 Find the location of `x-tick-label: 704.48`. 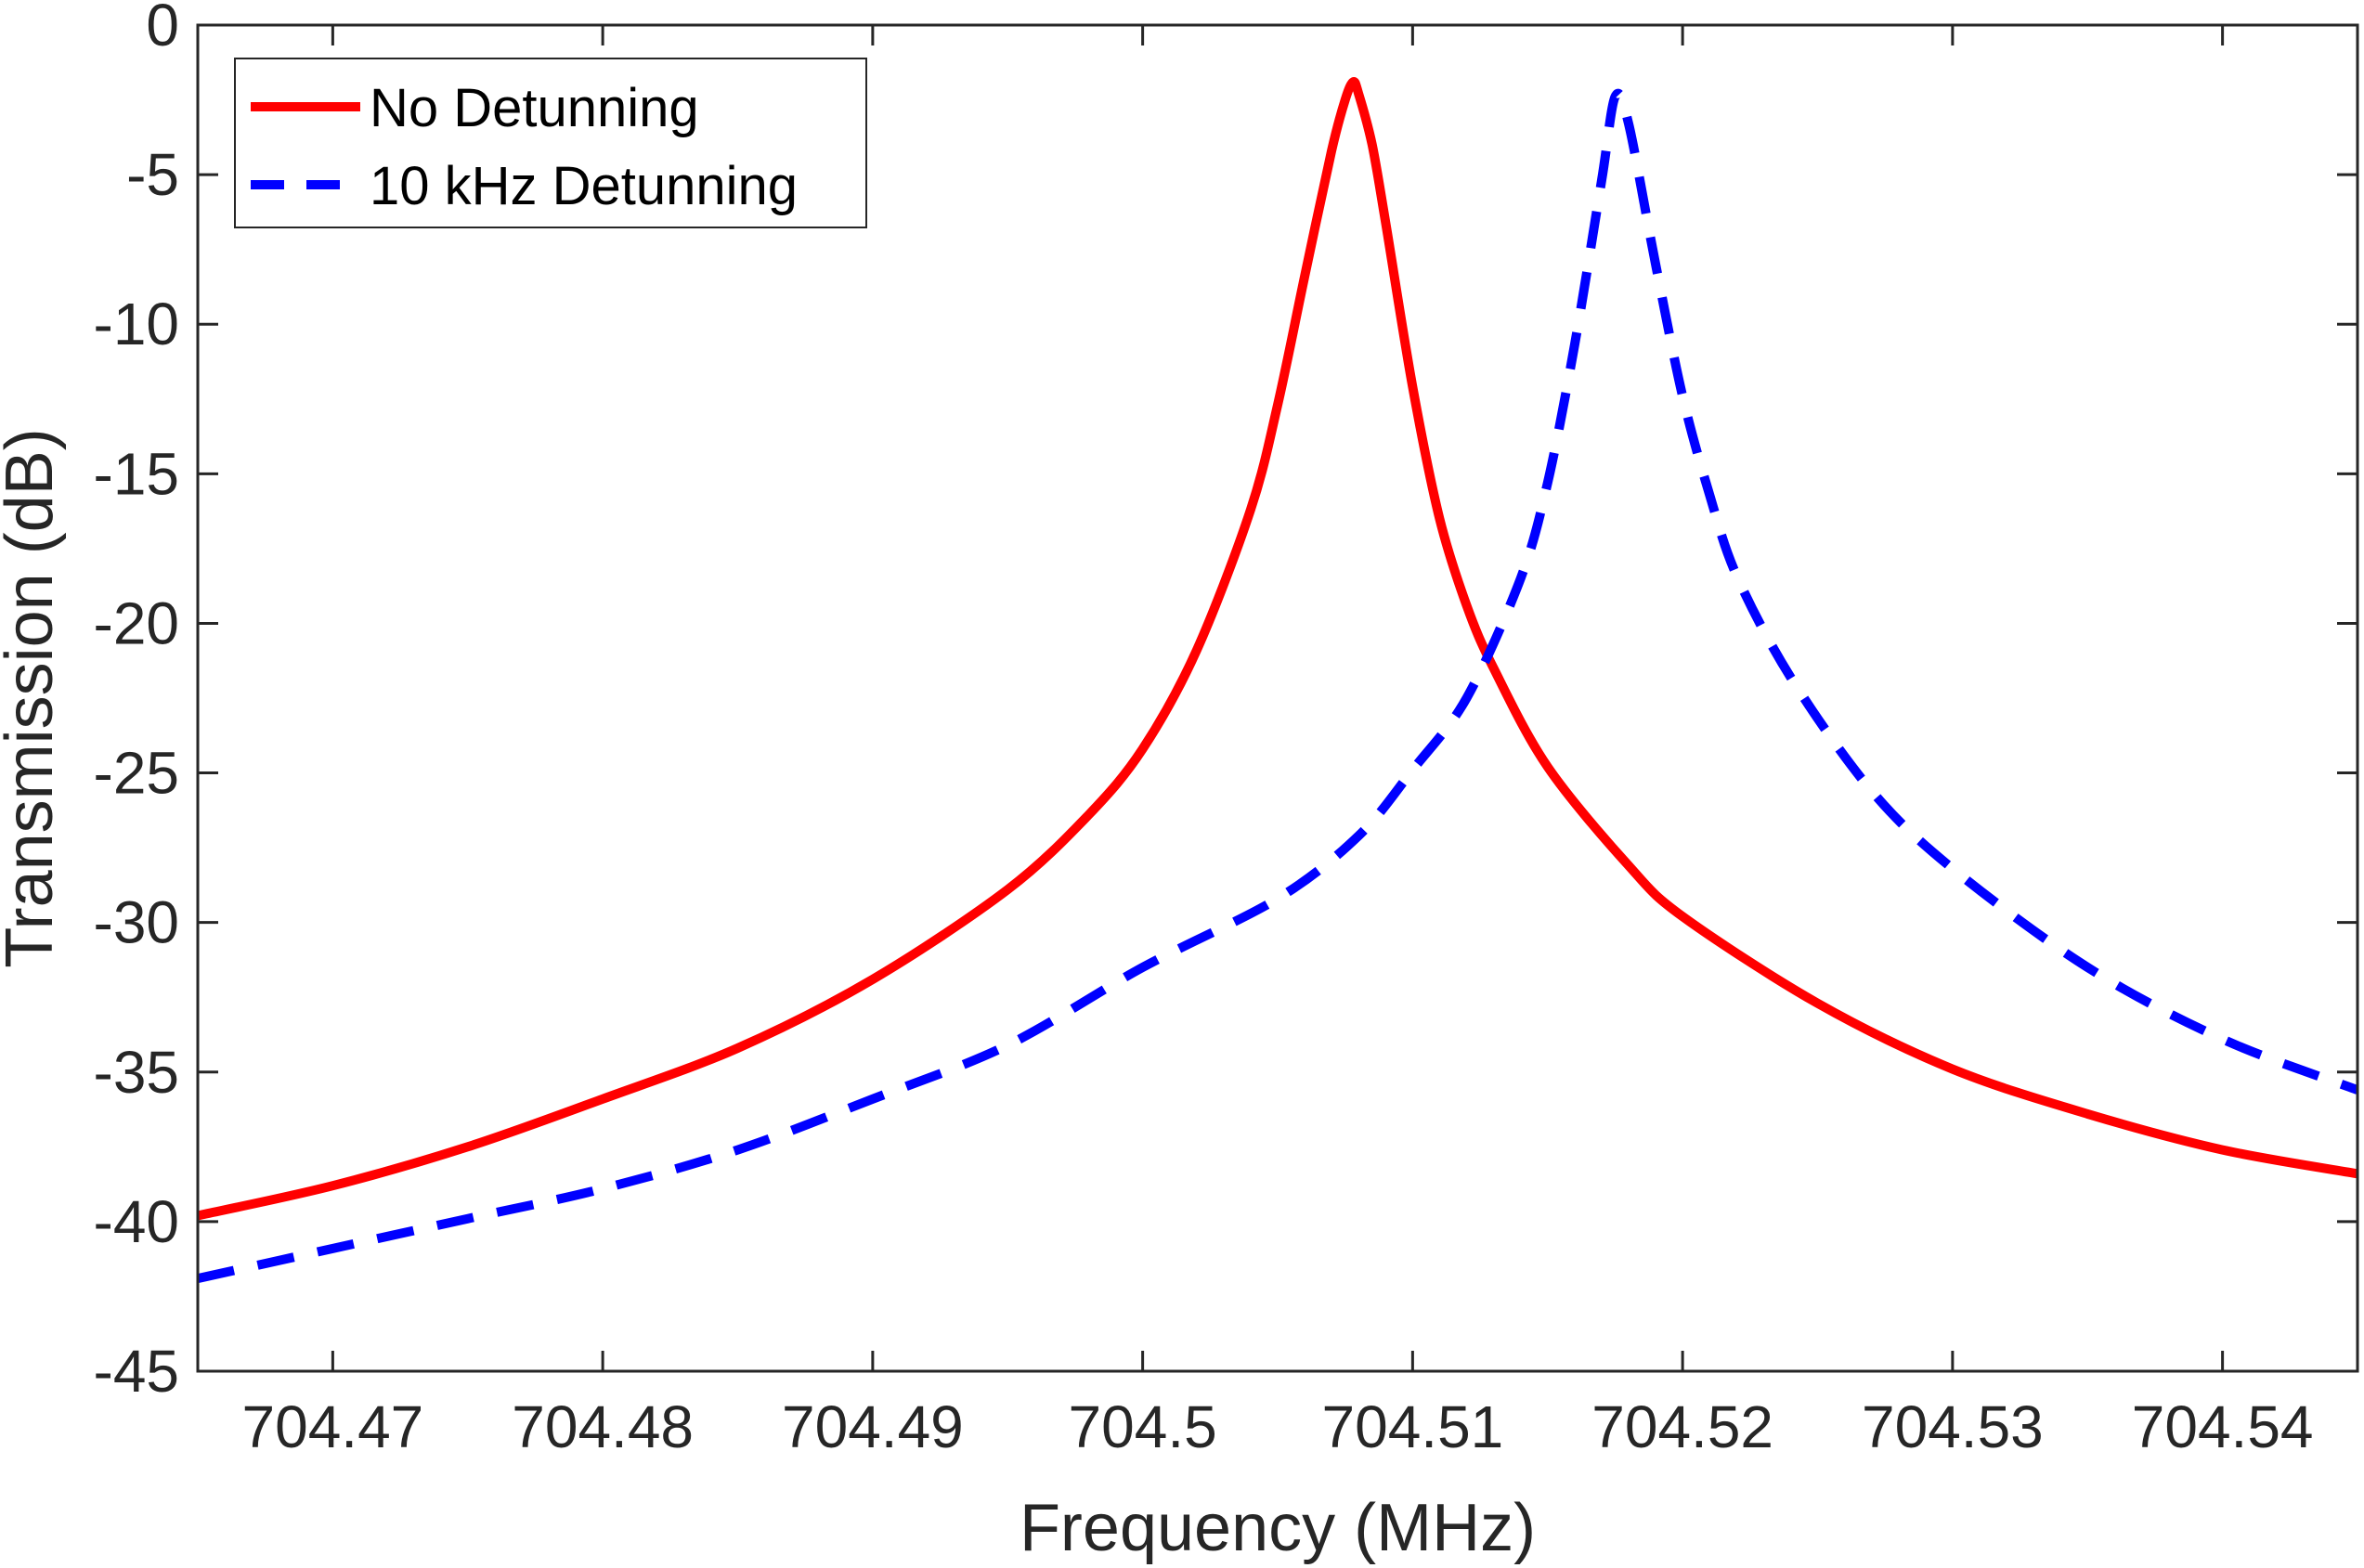

x-tick-label: 704.48 is located at coordinates (603, 1426).